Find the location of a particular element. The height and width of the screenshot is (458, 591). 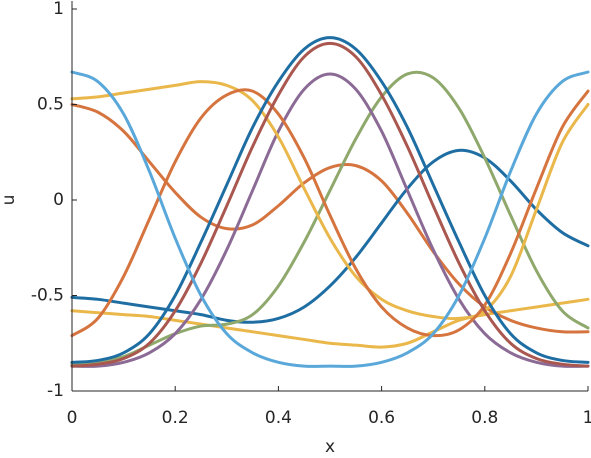

x-tick-label: 0 is located at coordinates (72, 418).